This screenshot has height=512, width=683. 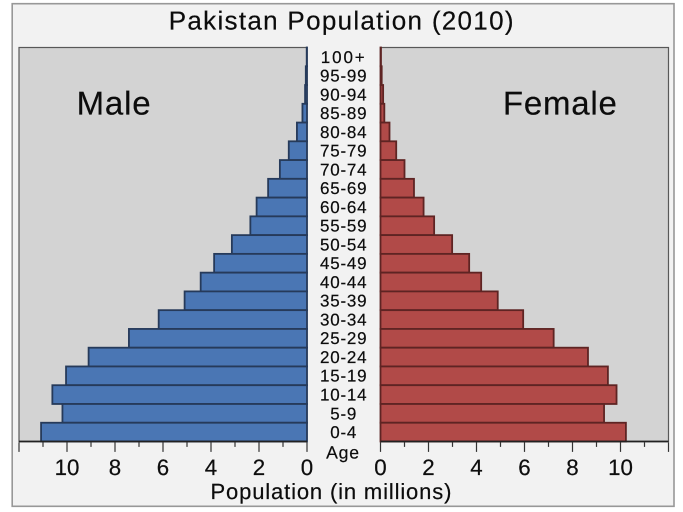 I want to click on svg-text: 40-44, so click(x=343, y=282).